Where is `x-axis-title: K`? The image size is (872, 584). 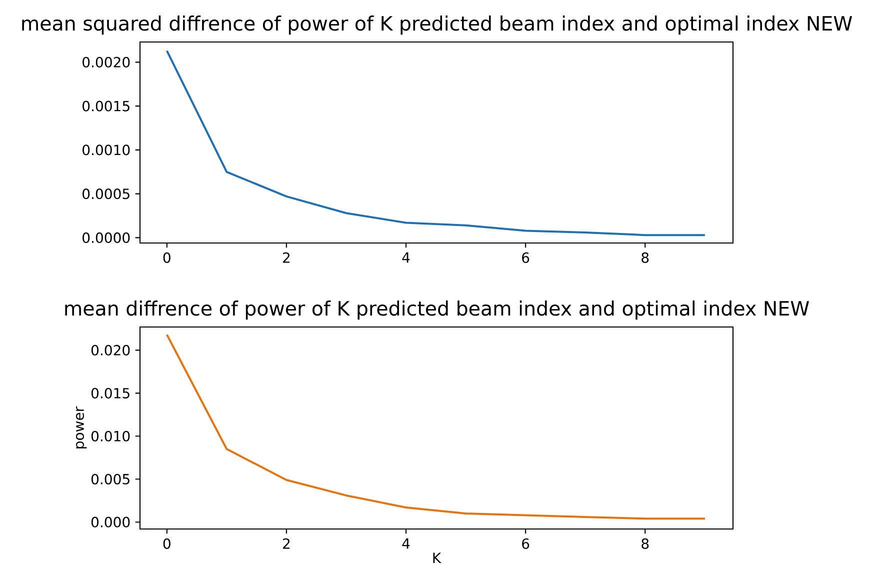 x-axis-title: K is located at coordinates (437, 557).